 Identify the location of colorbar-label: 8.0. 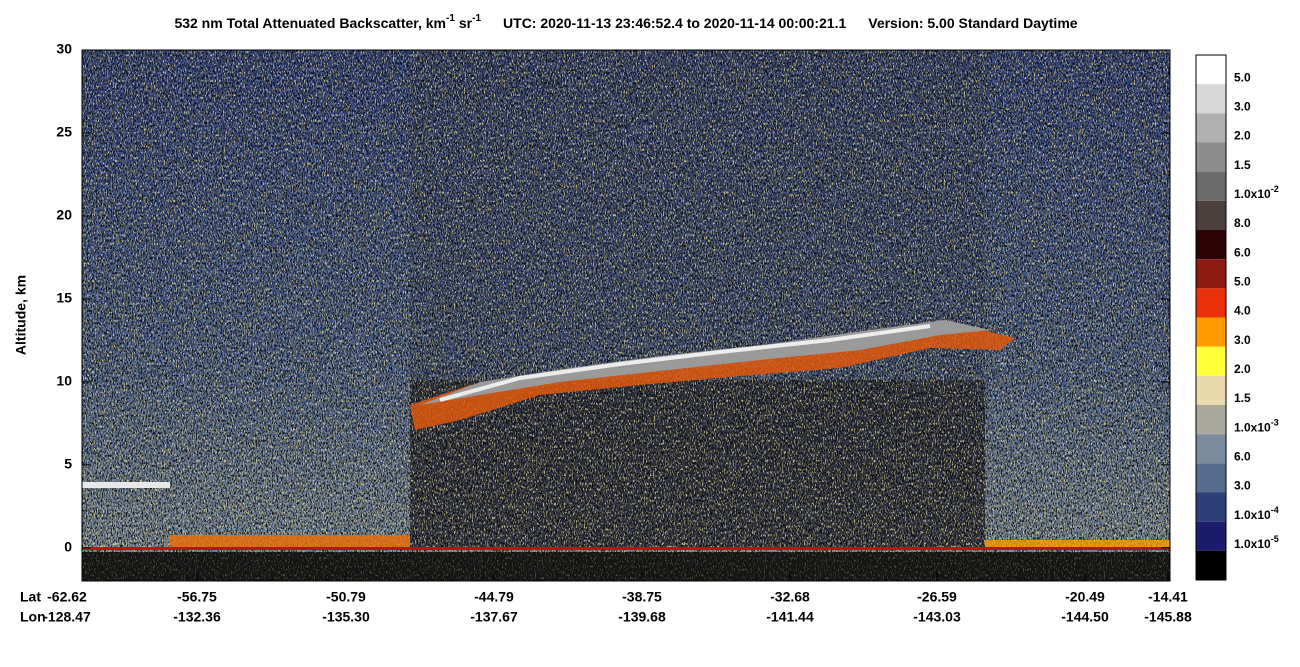
(1242, 223).